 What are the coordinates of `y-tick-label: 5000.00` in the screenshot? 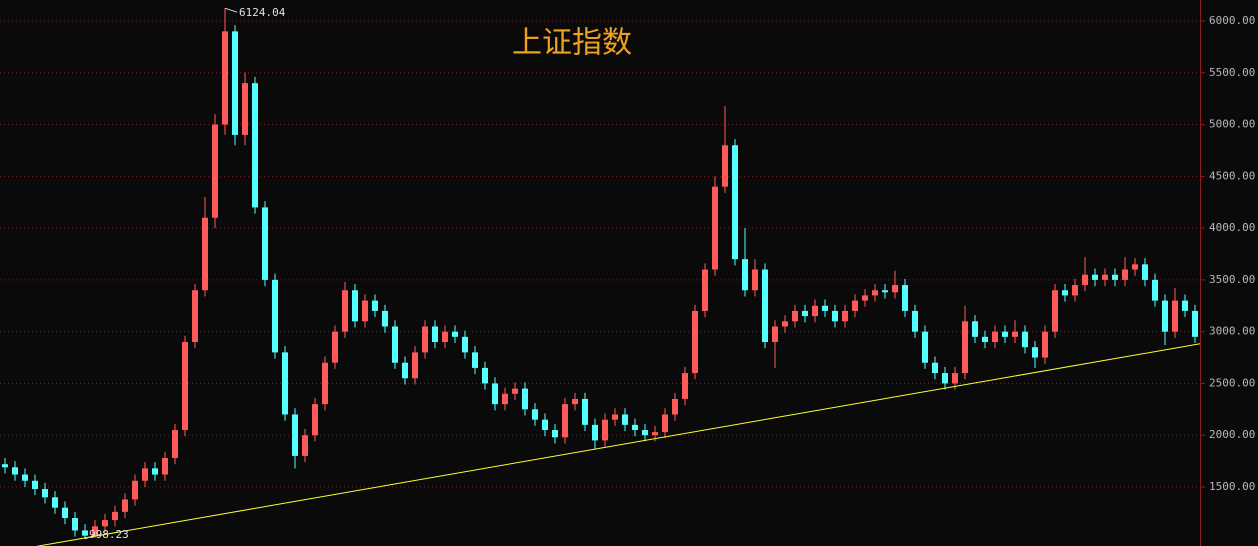 It's located at (1232, 124).